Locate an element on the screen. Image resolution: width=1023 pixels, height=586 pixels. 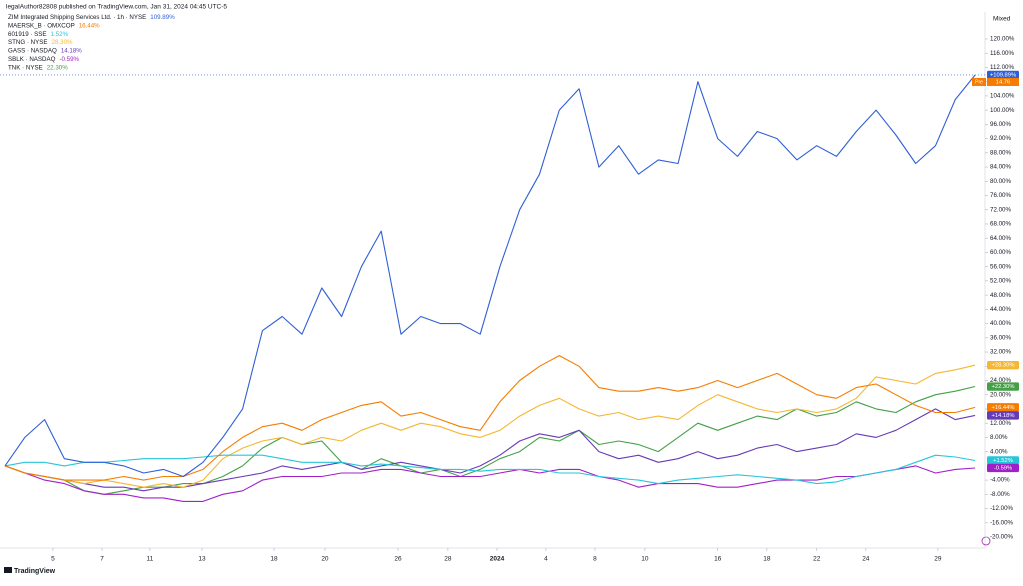
legend-value: 28.30% is located at coordinates (62, 42).